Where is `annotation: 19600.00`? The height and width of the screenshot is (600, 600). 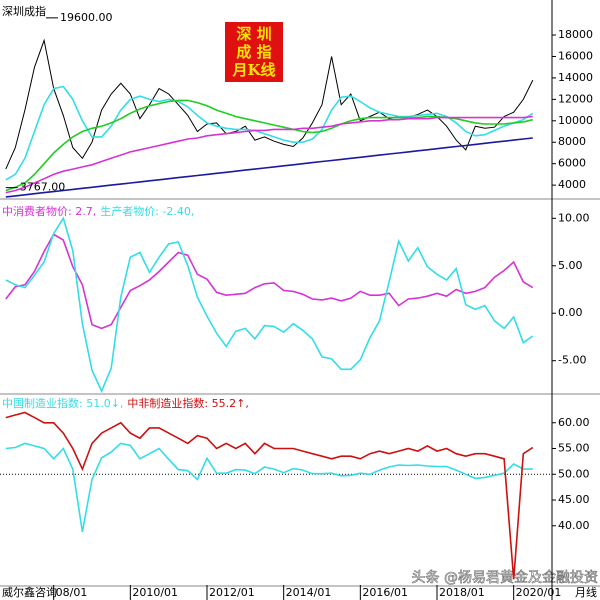
annotation: 19600.00 is located at coordinates (86, 17).